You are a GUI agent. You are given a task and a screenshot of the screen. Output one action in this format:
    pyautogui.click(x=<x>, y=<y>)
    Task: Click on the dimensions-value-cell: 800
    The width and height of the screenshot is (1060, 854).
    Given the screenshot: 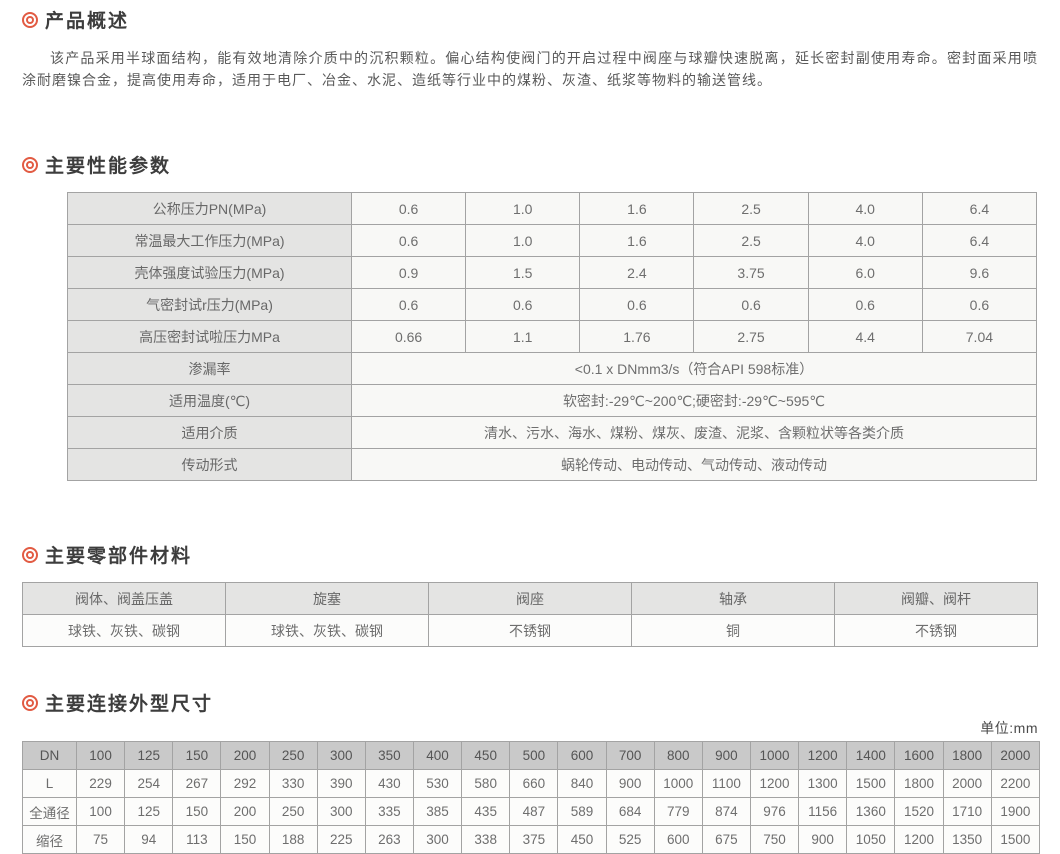 What is the action you would take?
    pyautogui.click(x=678, y=755)
    